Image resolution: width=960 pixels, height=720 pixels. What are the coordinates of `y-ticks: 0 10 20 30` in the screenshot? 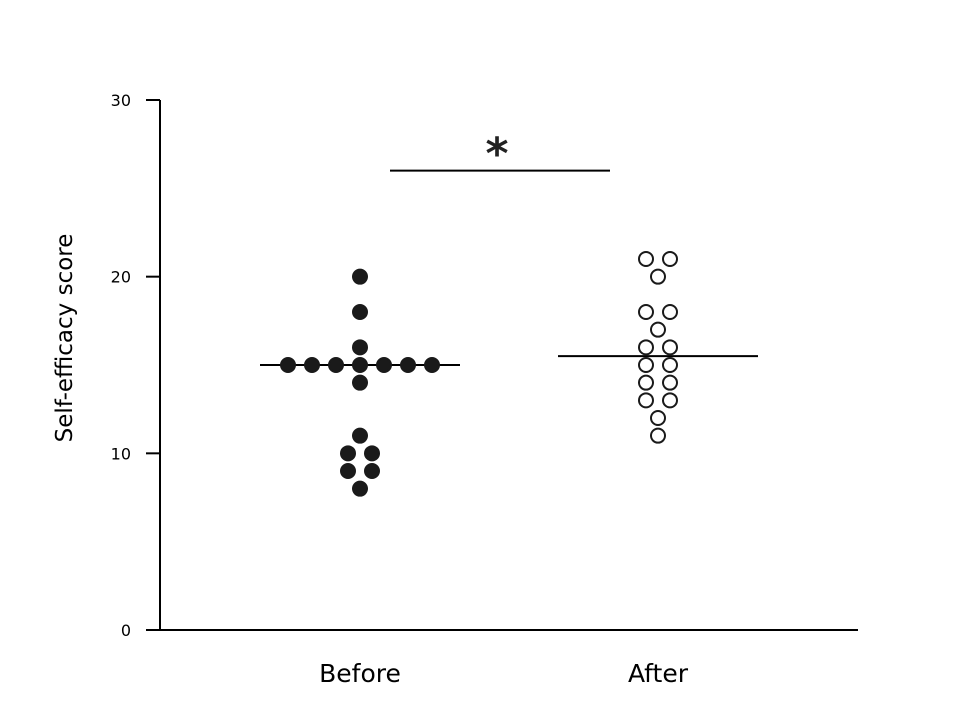 It's located at (135, 365).